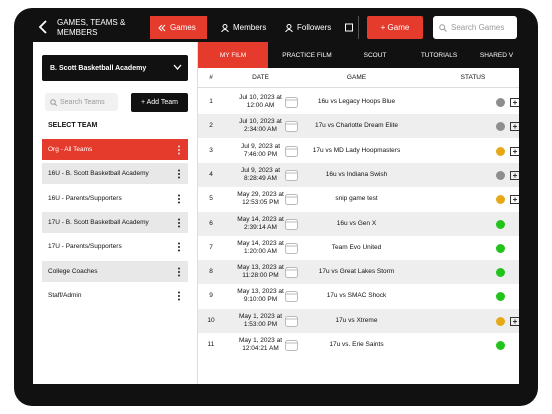 This screenshot has height=414, width=552. I want to click on date-line: 2:34:00 AM, so click(260, 130).